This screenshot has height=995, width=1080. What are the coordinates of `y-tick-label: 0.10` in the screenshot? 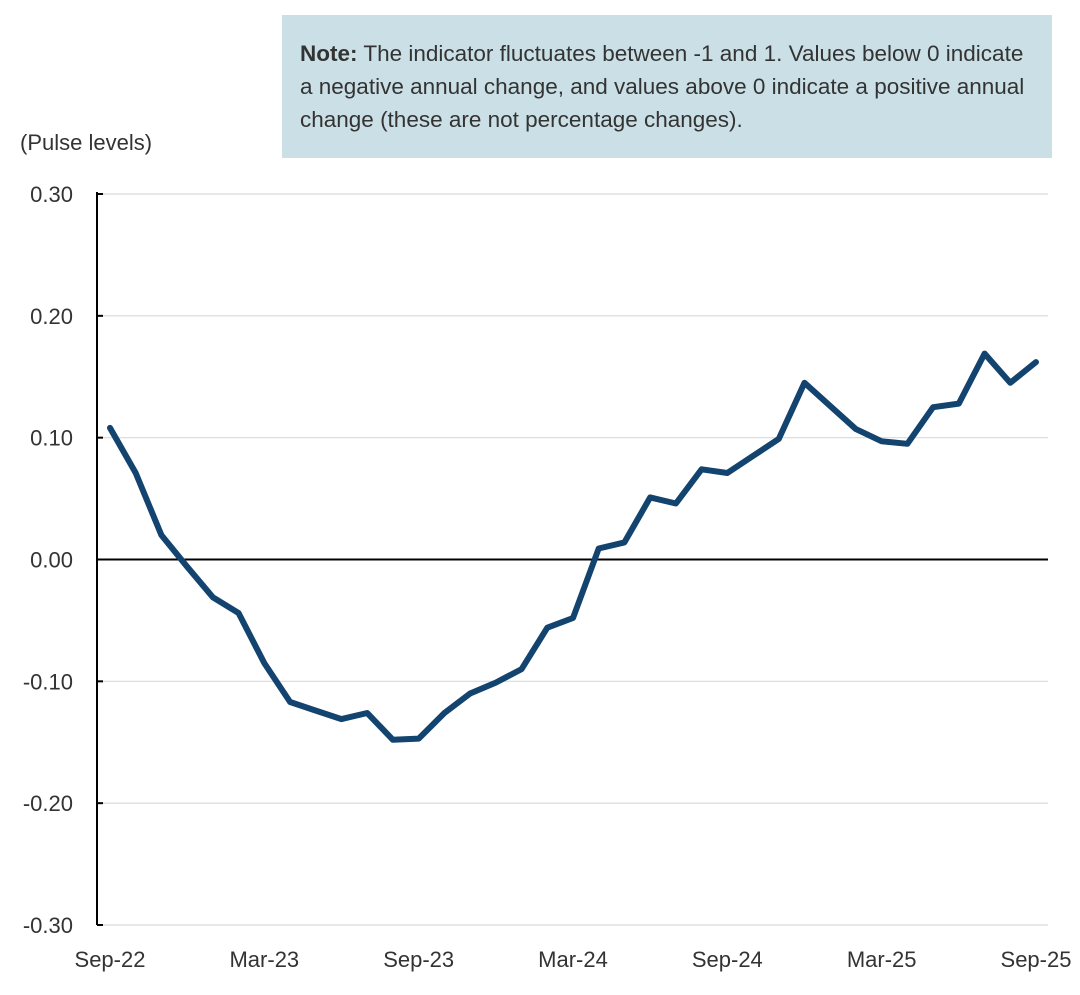 It's located at (51, 438).